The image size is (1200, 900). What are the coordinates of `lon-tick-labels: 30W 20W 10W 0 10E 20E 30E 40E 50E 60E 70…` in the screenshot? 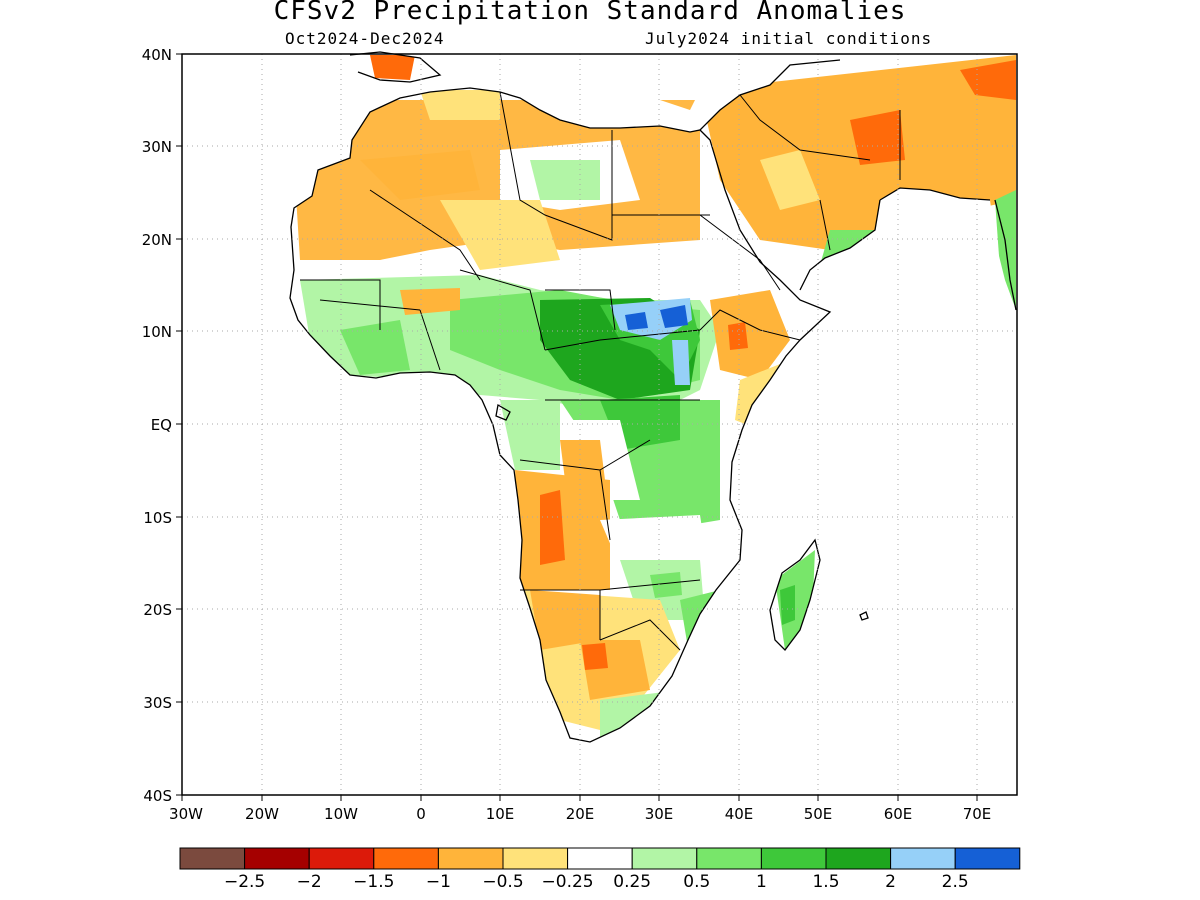 It's located at (580, 814).